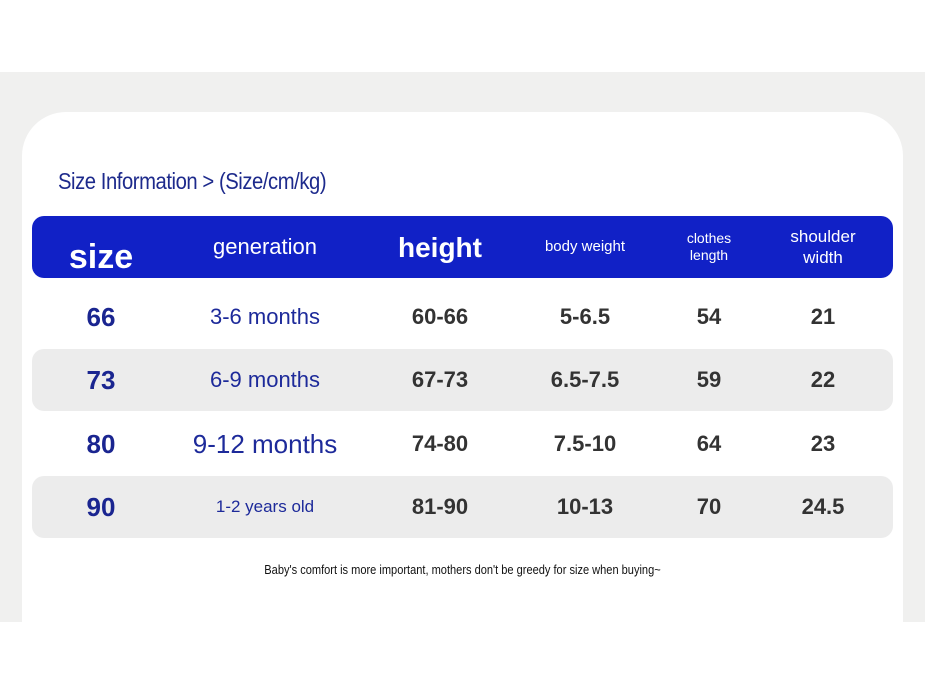  What do you see at coordinates (101, 506) in the screenshot?
I see `table-cell: 90` at bounding box center [101, 506].